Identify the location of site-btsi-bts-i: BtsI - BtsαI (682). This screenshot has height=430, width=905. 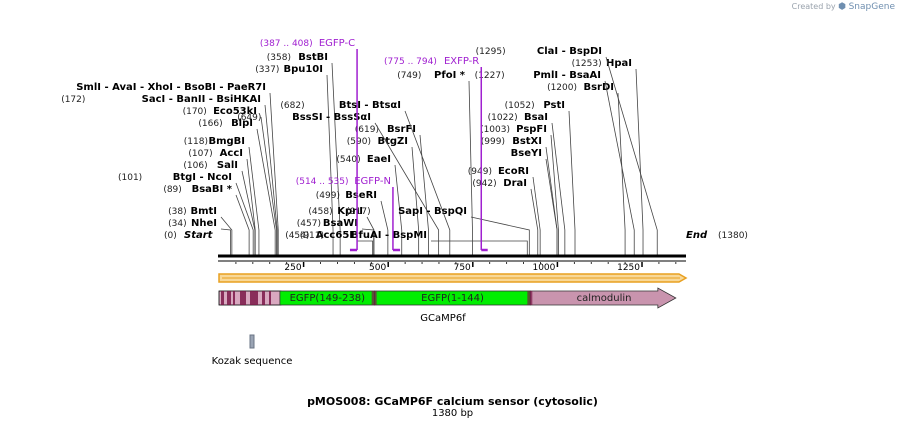
(365, 177).